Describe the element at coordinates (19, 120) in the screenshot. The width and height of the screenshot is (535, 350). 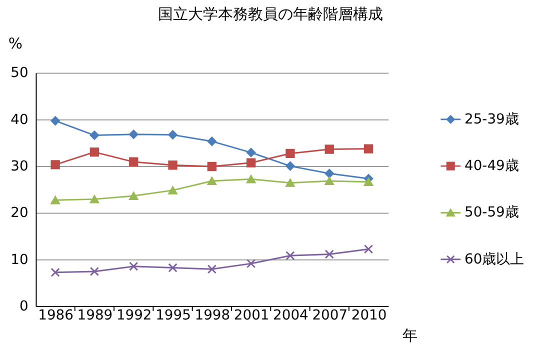
I see `y-tick-label: 40` at that location.